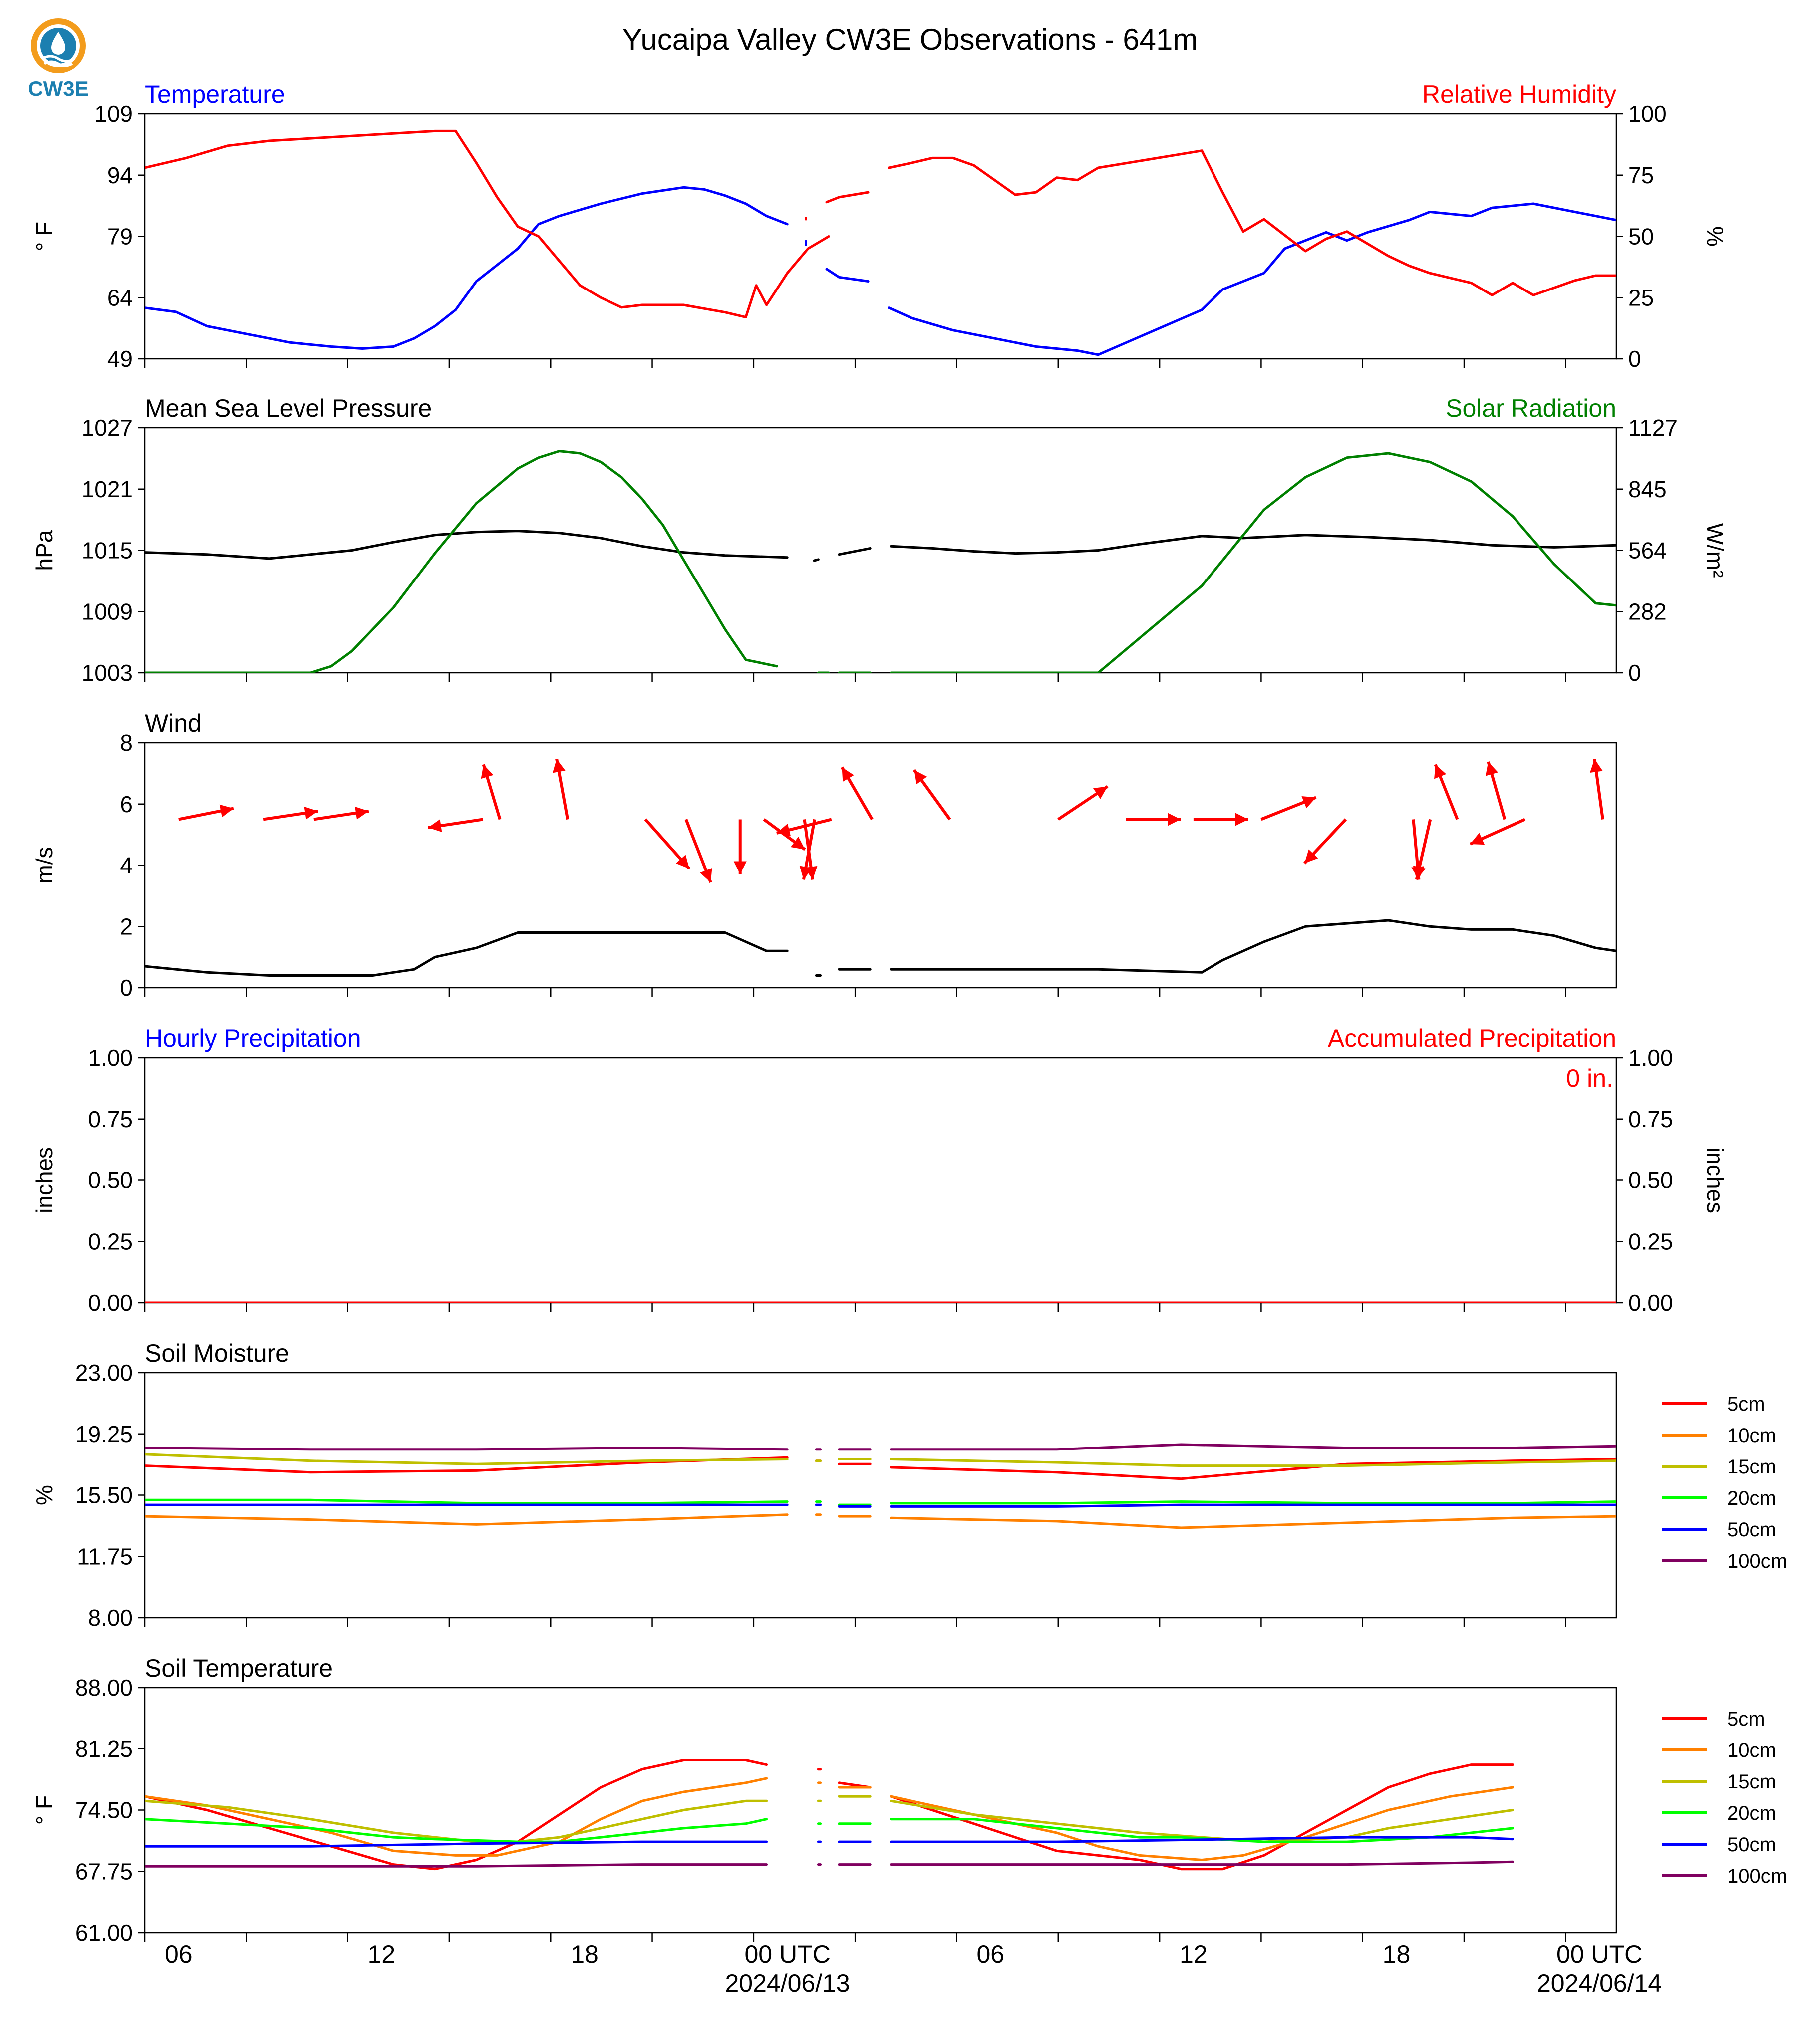 The width and height of the screenshot is (1820, 2028). What do you see at coordinates (173, 723) in the screenshot?
I see `panel-title-left: Wind` at bounding box center [173, 723].